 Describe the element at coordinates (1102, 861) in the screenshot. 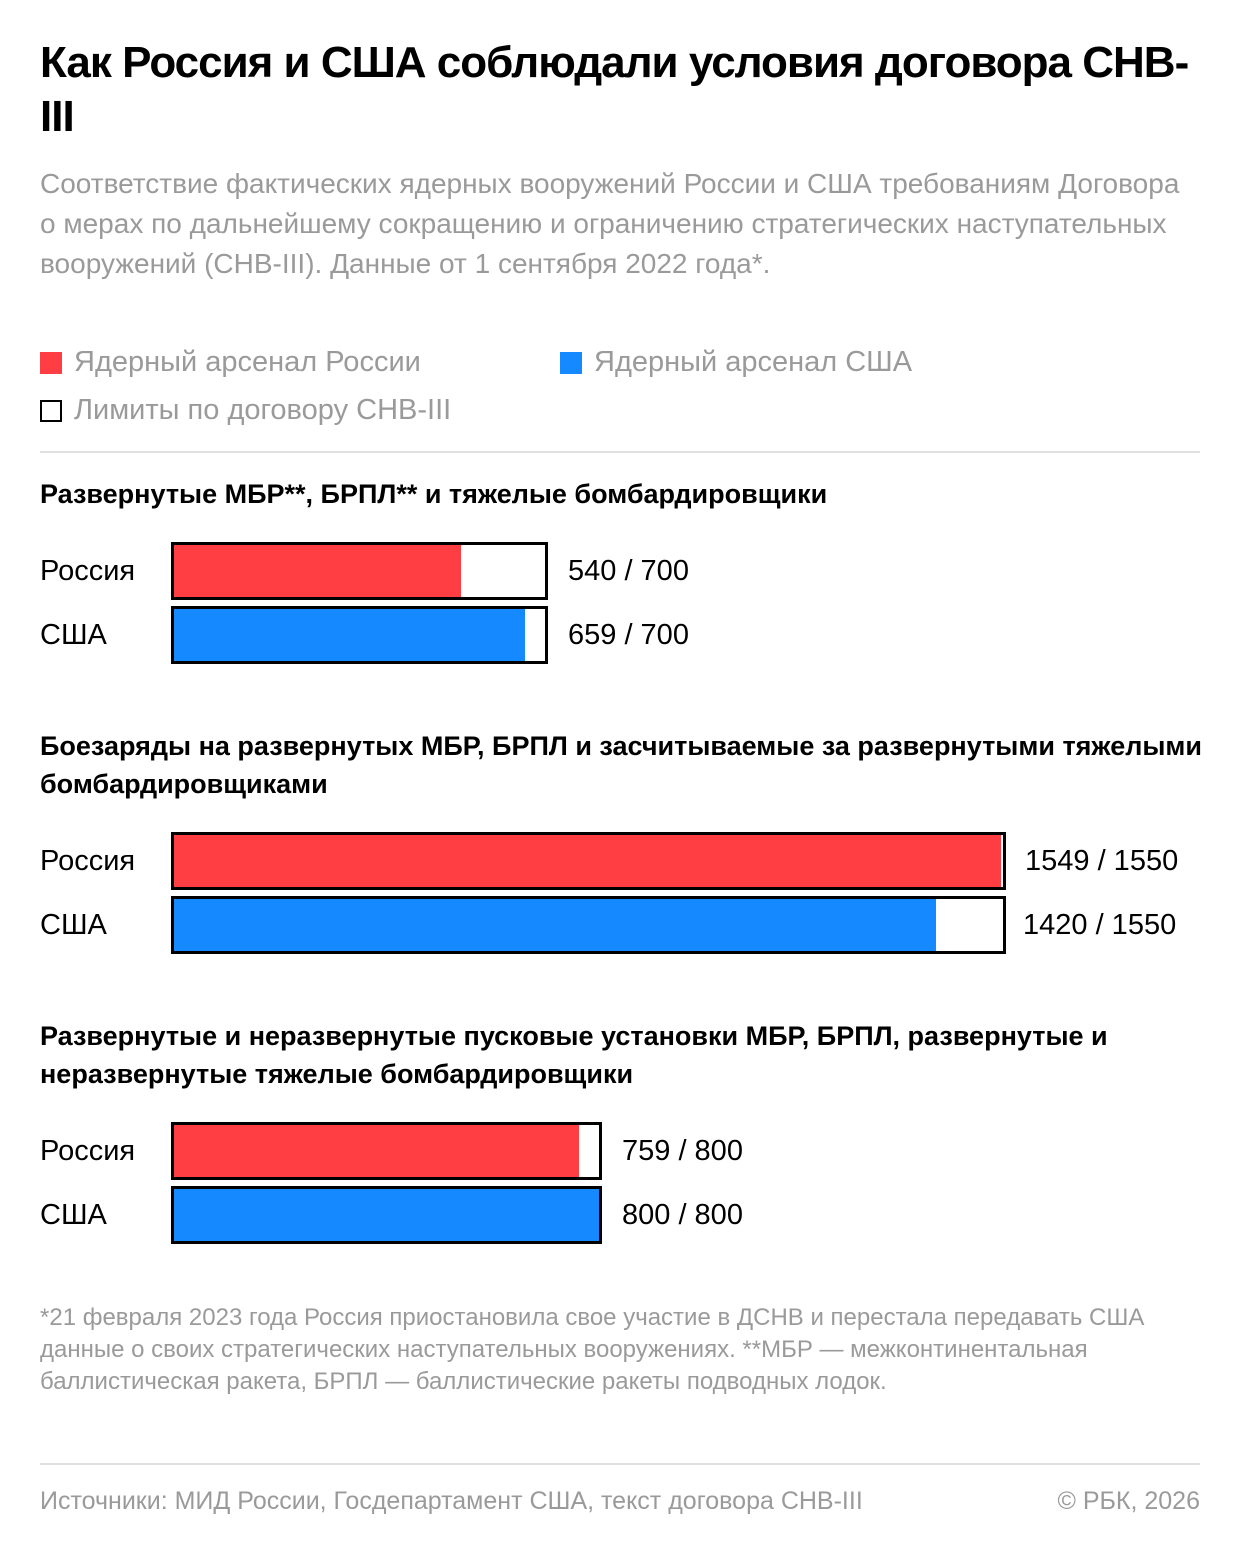

I see `bar-value: 1549 / 1550` at that location.